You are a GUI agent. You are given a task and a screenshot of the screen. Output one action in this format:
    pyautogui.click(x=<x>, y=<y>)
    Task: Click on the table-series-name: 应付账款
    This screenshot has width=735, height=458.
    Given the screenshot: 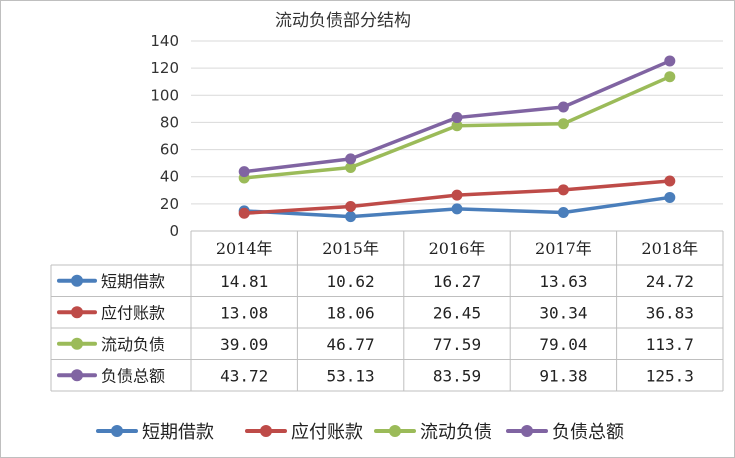 What is the action you would take?
    pyautogui.click(x=133, y=312)
    